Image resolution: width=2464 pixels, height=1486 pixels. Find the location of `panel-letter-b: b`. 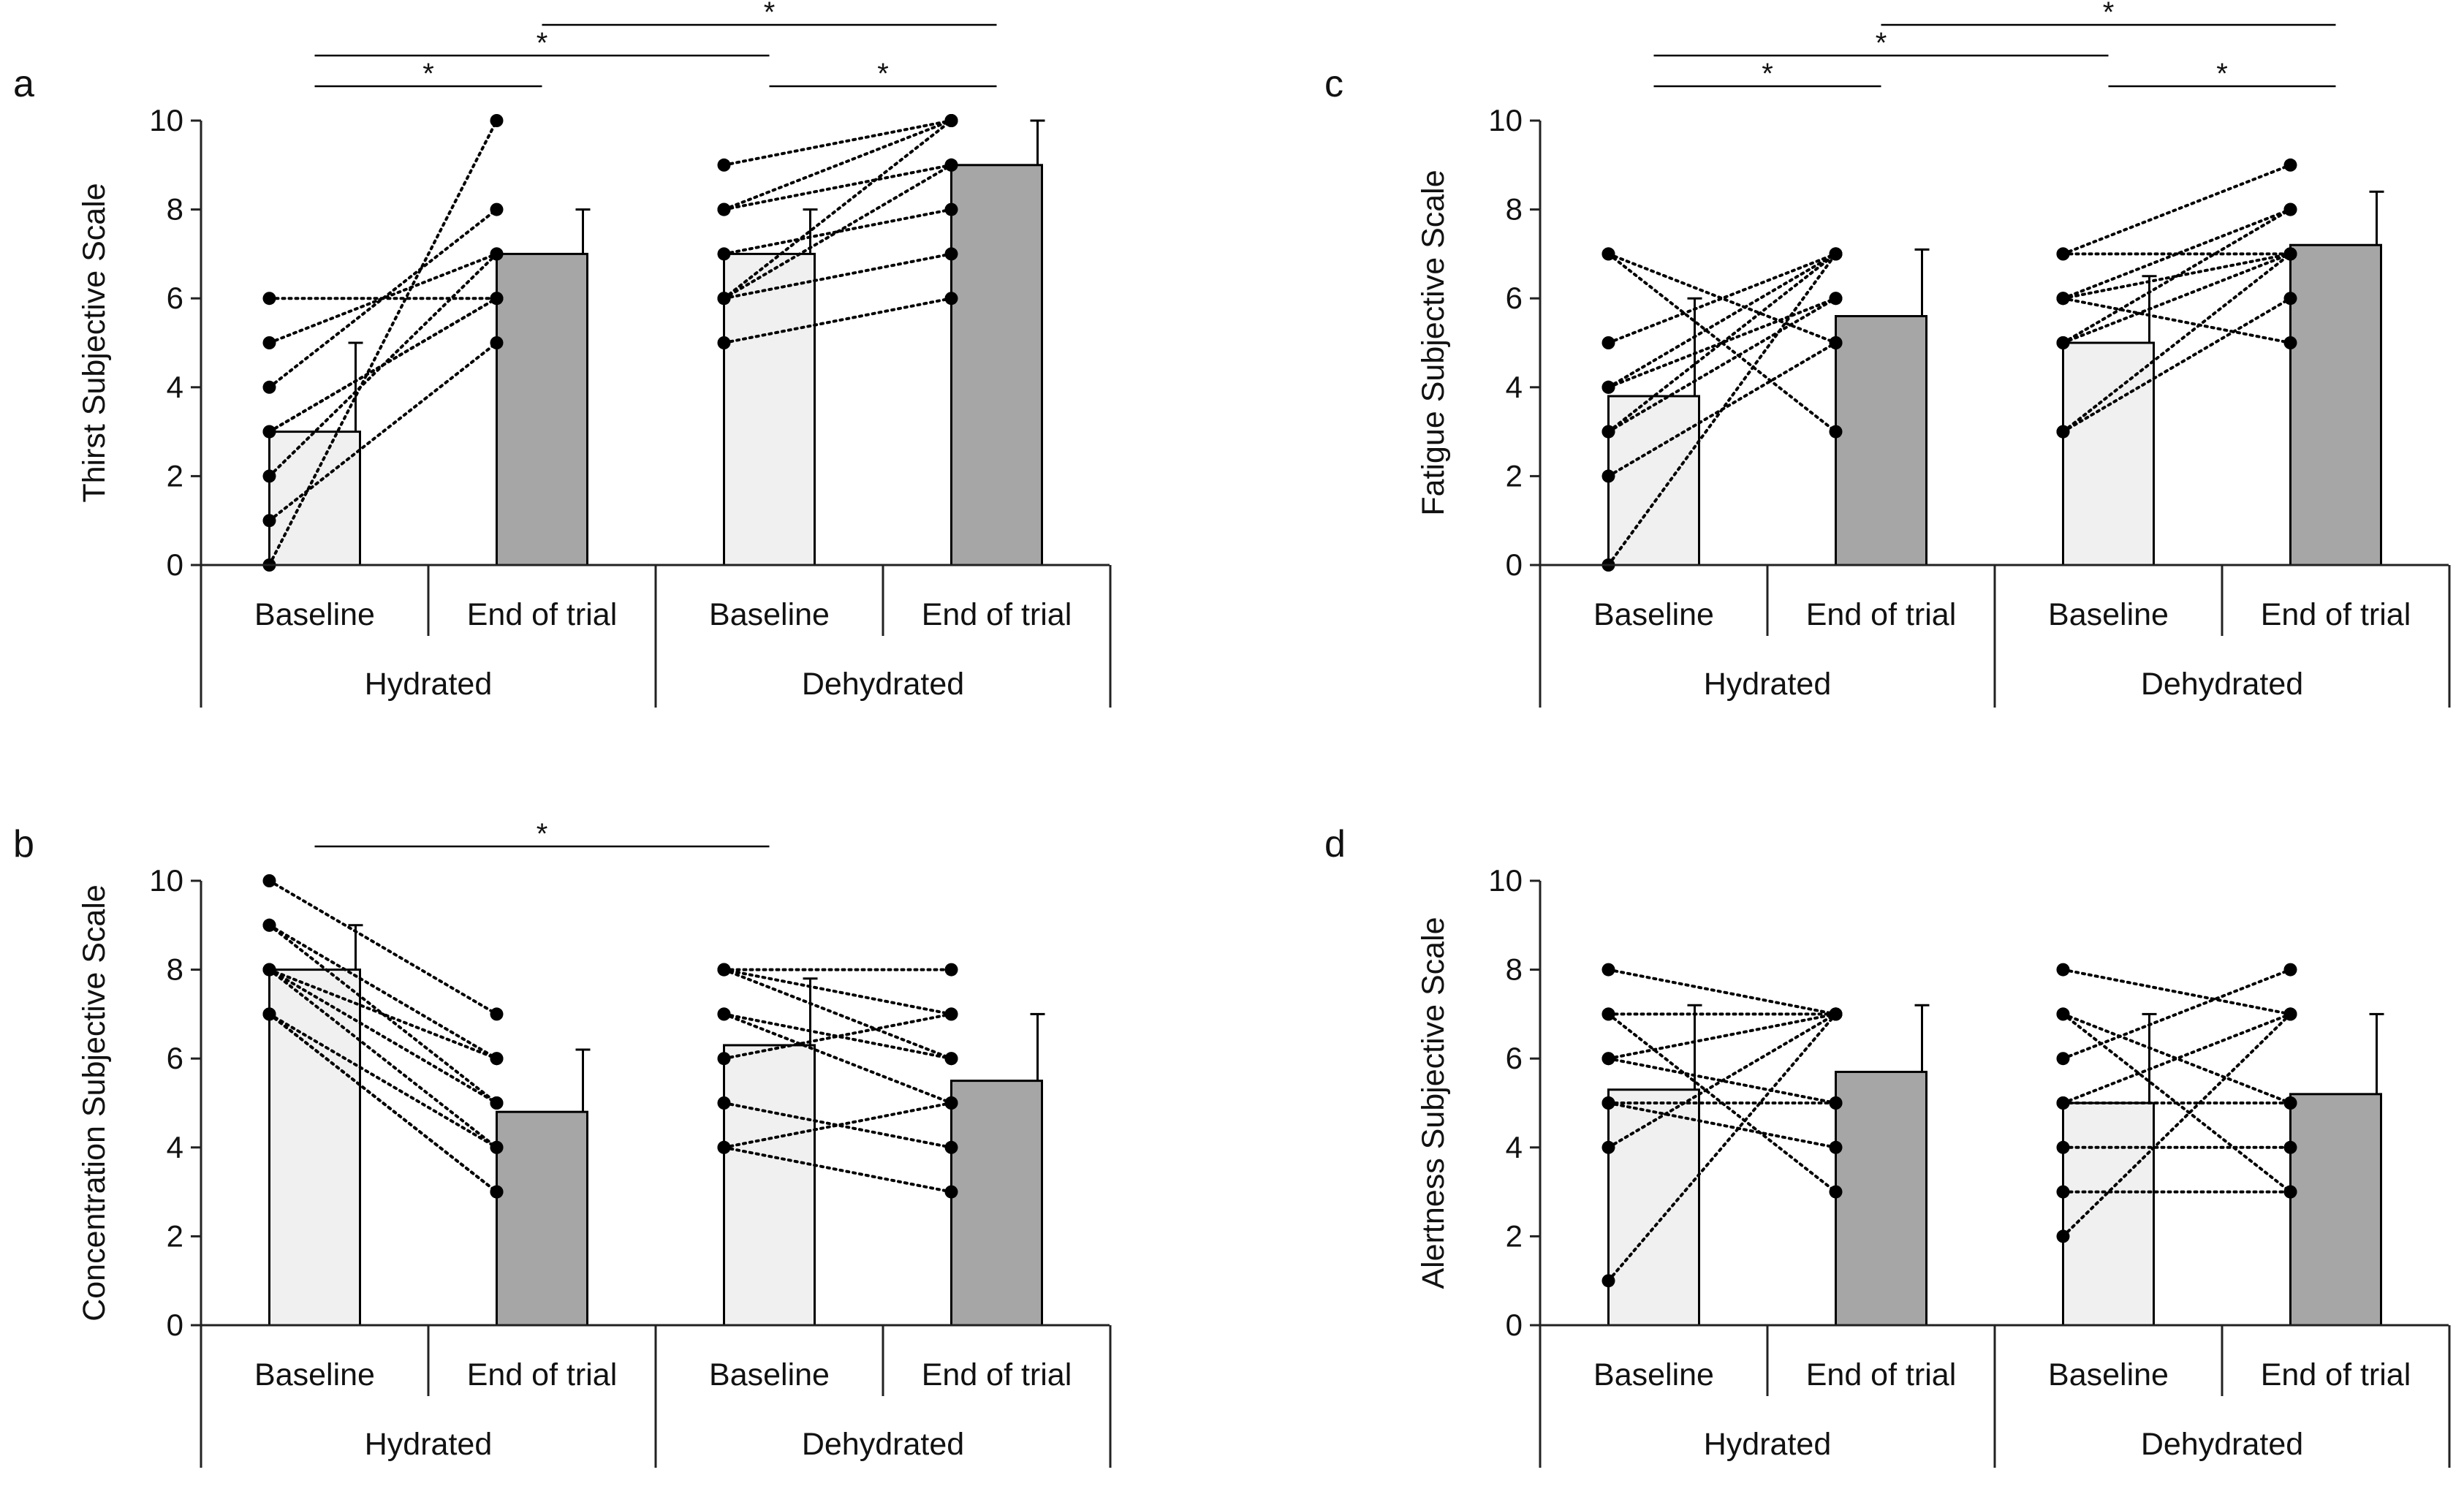

panel-letter-b: b is located at coordinates (23, 844).